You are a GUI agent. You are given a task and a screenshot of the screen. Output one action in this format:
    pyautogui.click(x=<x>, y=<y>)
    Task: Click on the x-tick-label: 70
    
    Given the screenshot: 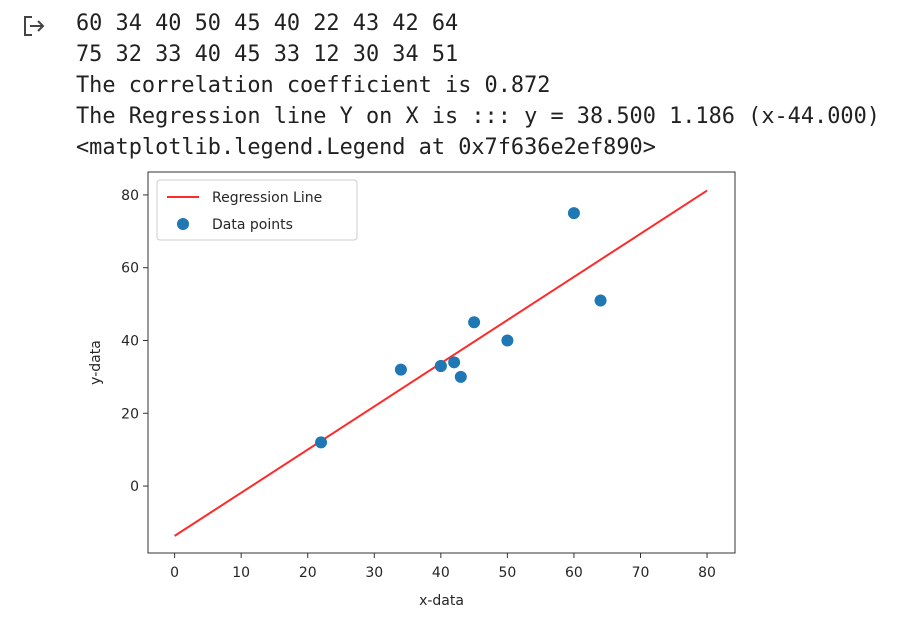 What is the action you would take?
    pyautogui.click(x=641, y=573)
    